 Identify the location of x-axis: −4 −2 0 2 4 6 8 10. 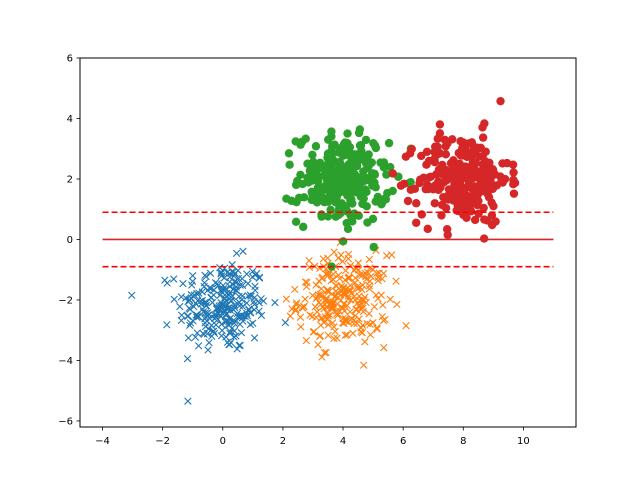
(312, 437).